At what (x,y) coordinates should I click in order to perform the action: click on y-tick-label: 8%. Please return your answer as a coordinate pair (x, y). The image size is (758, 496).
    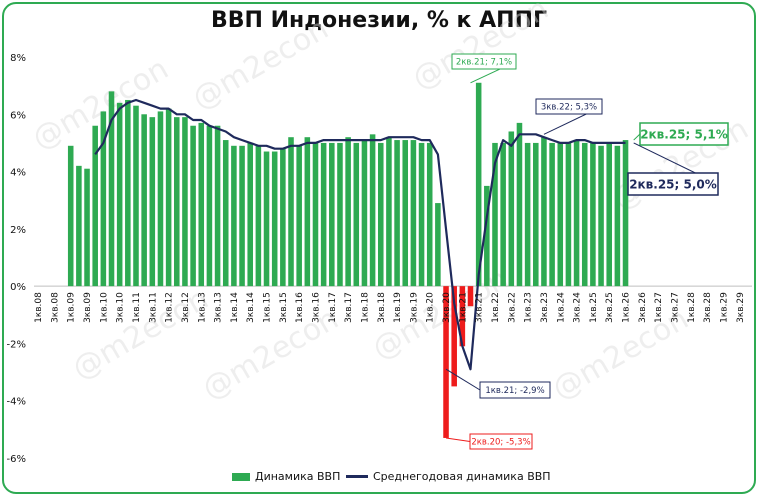
    Looking at the image, I should click on (18, 58).